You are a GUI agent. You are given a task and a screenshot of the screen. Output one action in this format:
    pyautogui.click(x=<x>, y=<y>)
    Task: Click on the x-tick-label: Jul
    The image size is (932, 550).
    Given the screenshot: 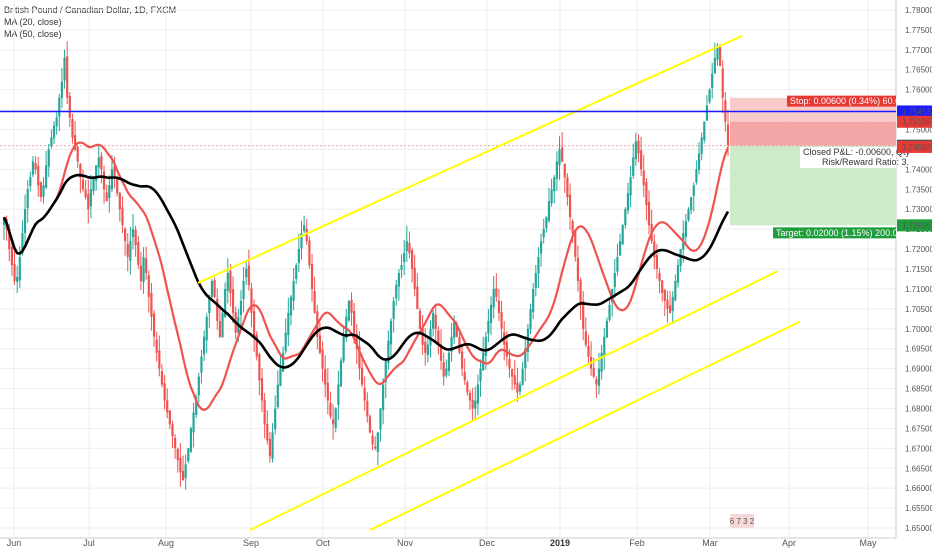 What is the action you would take?
    pyautogui.click(x=89, y=543)
    